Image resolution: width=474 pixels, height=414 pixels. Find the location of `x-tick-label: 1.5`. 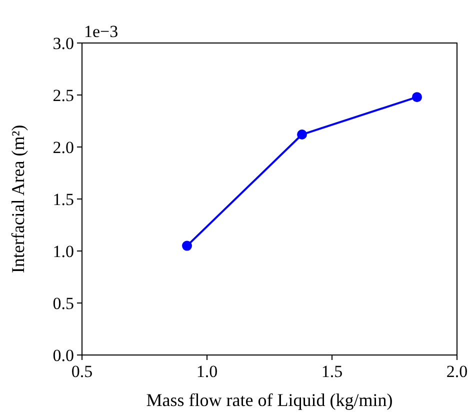

x-tick-label: 1.5 is located at coordinates (332, 371).